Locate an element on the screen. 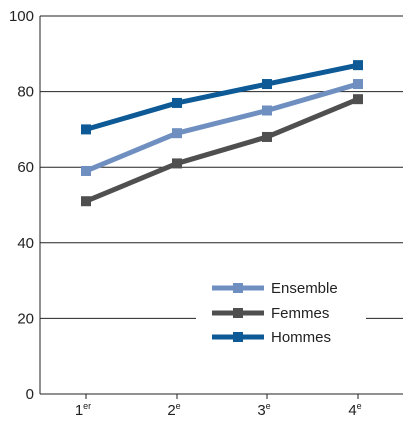 The width and height of the screenshot is (403, 421). x-tick-label-2: 2e is located at coordinates (173, 410).